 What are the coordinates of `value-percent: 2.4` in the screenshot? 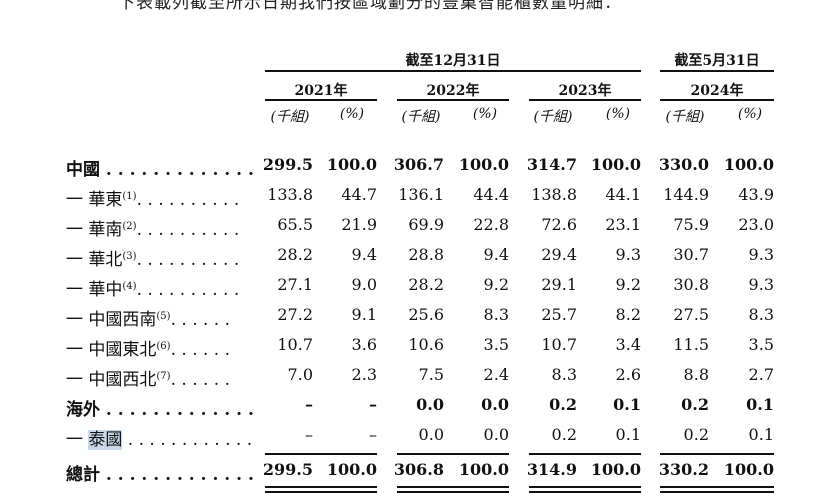 It's located at (496, 374).